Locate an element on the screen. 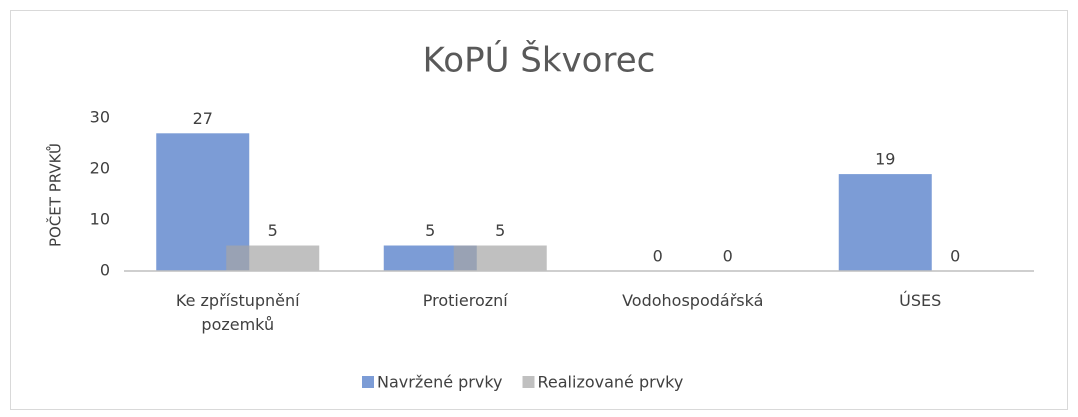 This screenshot has height=417, width=1078. legend-label: Realizované prvky is located at coordinates (611, 382).